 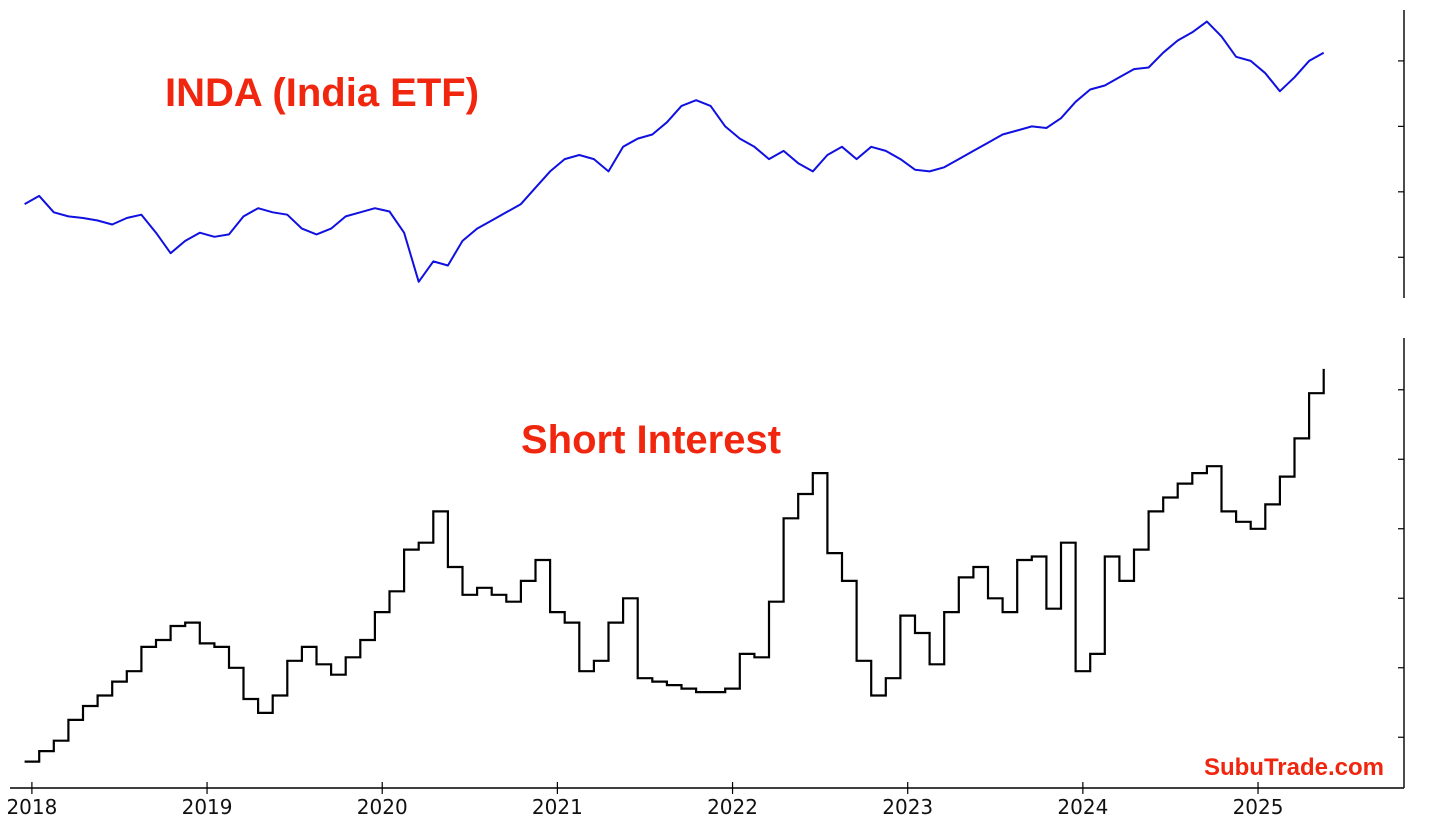 I want to click on x-tick-label-2022: 2022, so click(x=732, y=807).